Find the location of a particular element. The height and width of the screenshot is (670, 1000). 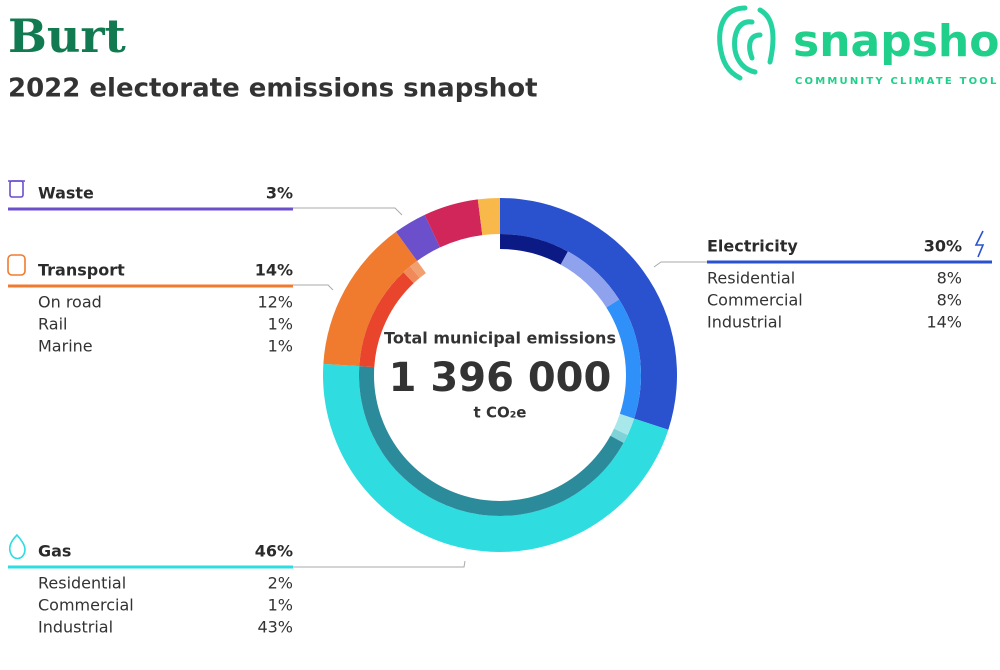

logo-icon is located at coordinates (746, 43).